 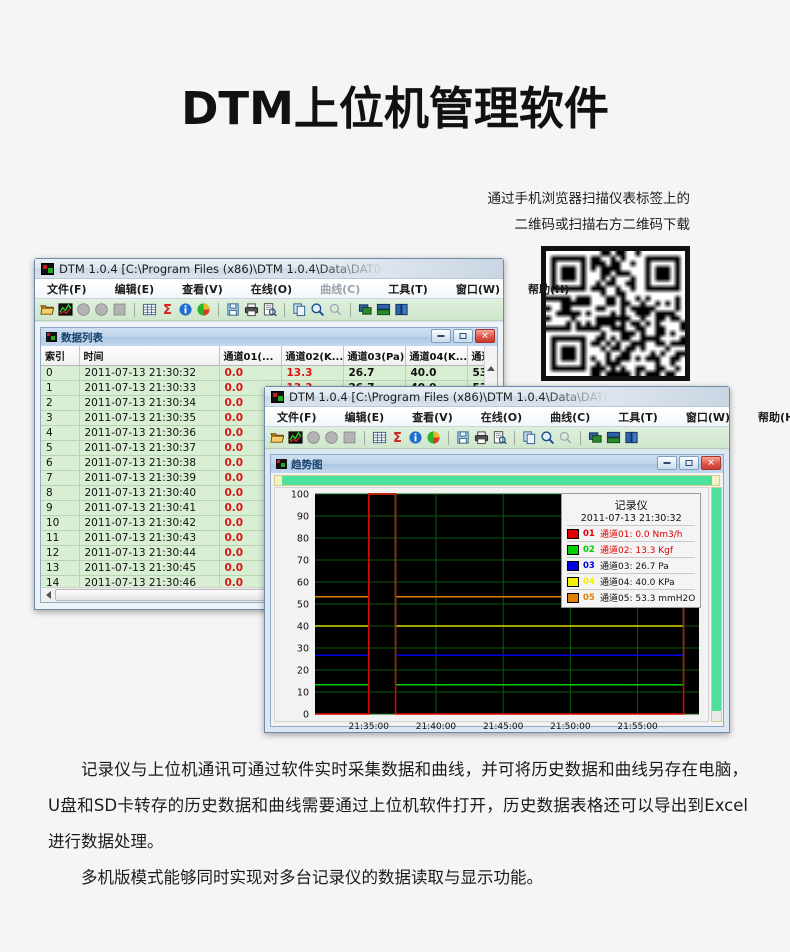 I want to click on legend-color-swatch, so click(x=573, y=533).